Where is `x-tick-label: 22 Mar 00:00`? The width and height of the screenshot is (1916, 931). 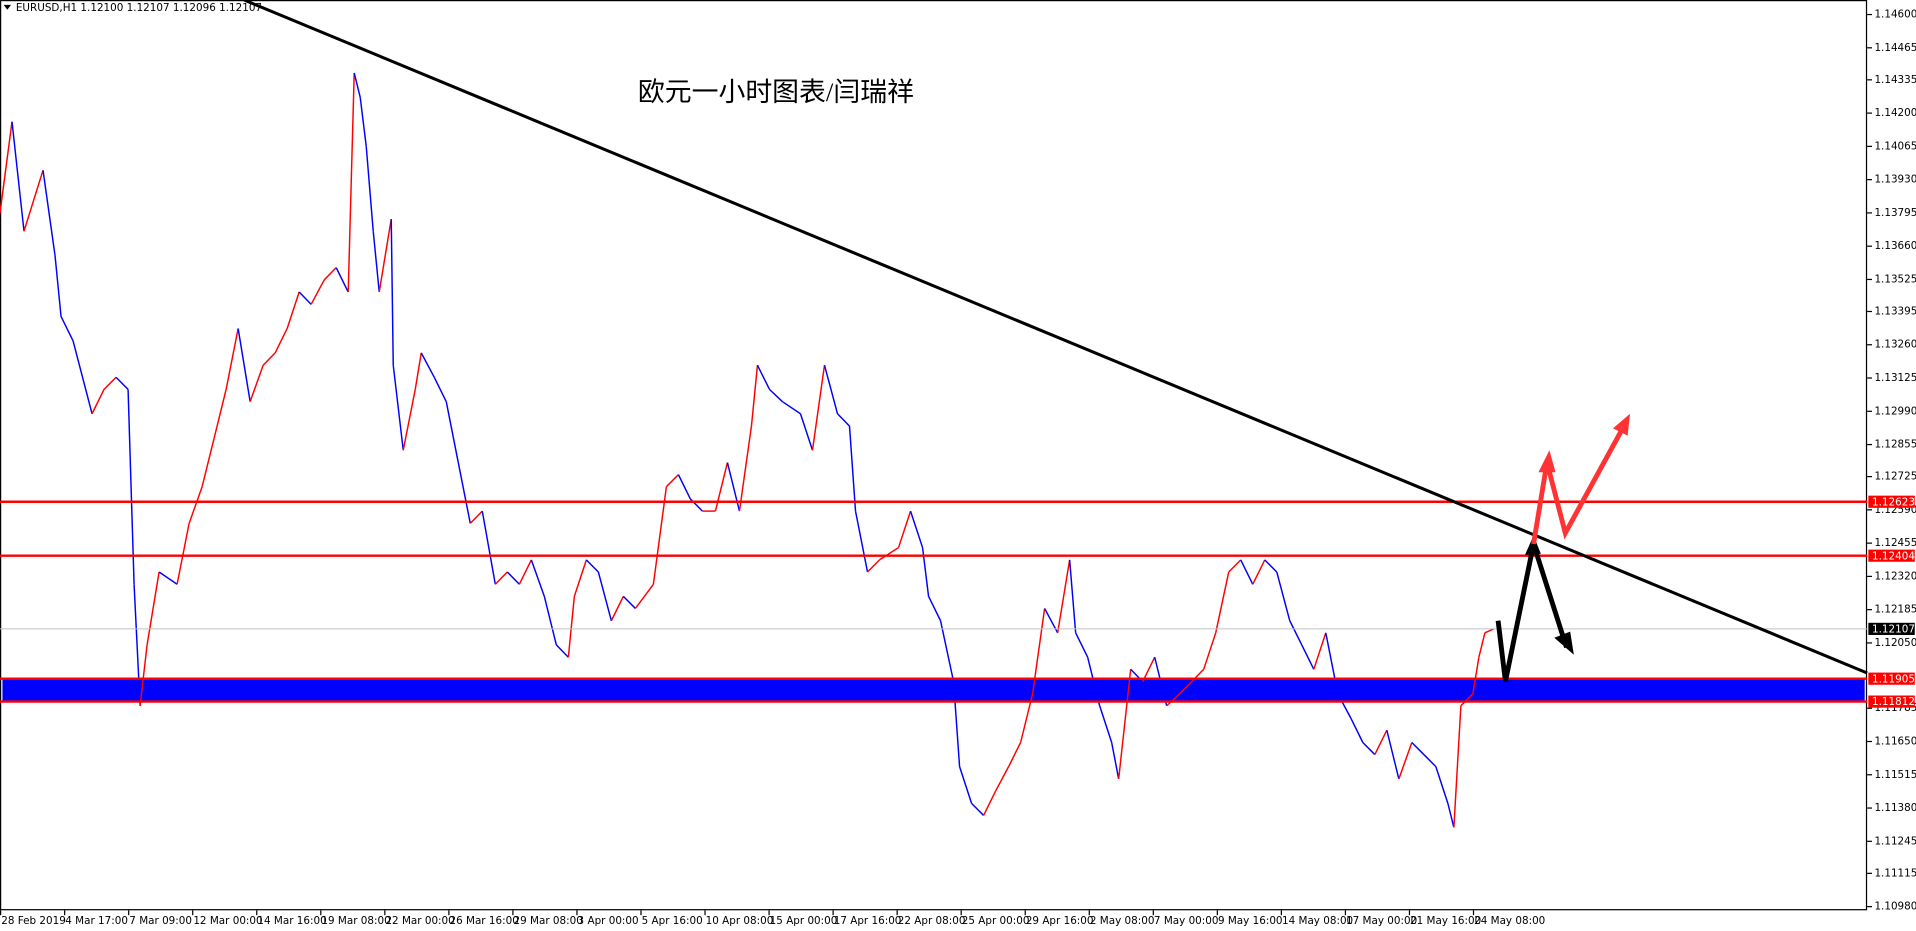
x-tick-label: 22 Mar 00:00 is located at coordinates (419, 921).